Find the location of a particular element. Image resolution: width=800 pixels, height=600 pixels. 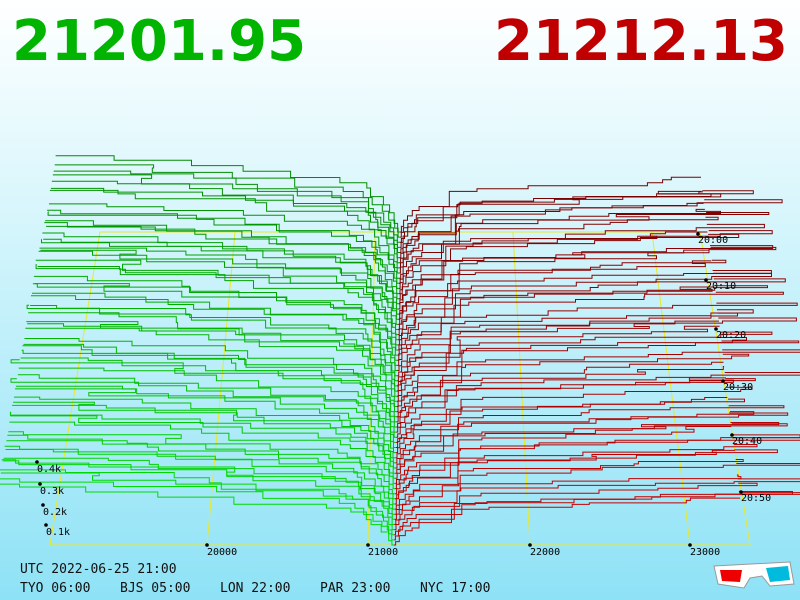

time-label: 20:50 is located at coordinates (756, 498).